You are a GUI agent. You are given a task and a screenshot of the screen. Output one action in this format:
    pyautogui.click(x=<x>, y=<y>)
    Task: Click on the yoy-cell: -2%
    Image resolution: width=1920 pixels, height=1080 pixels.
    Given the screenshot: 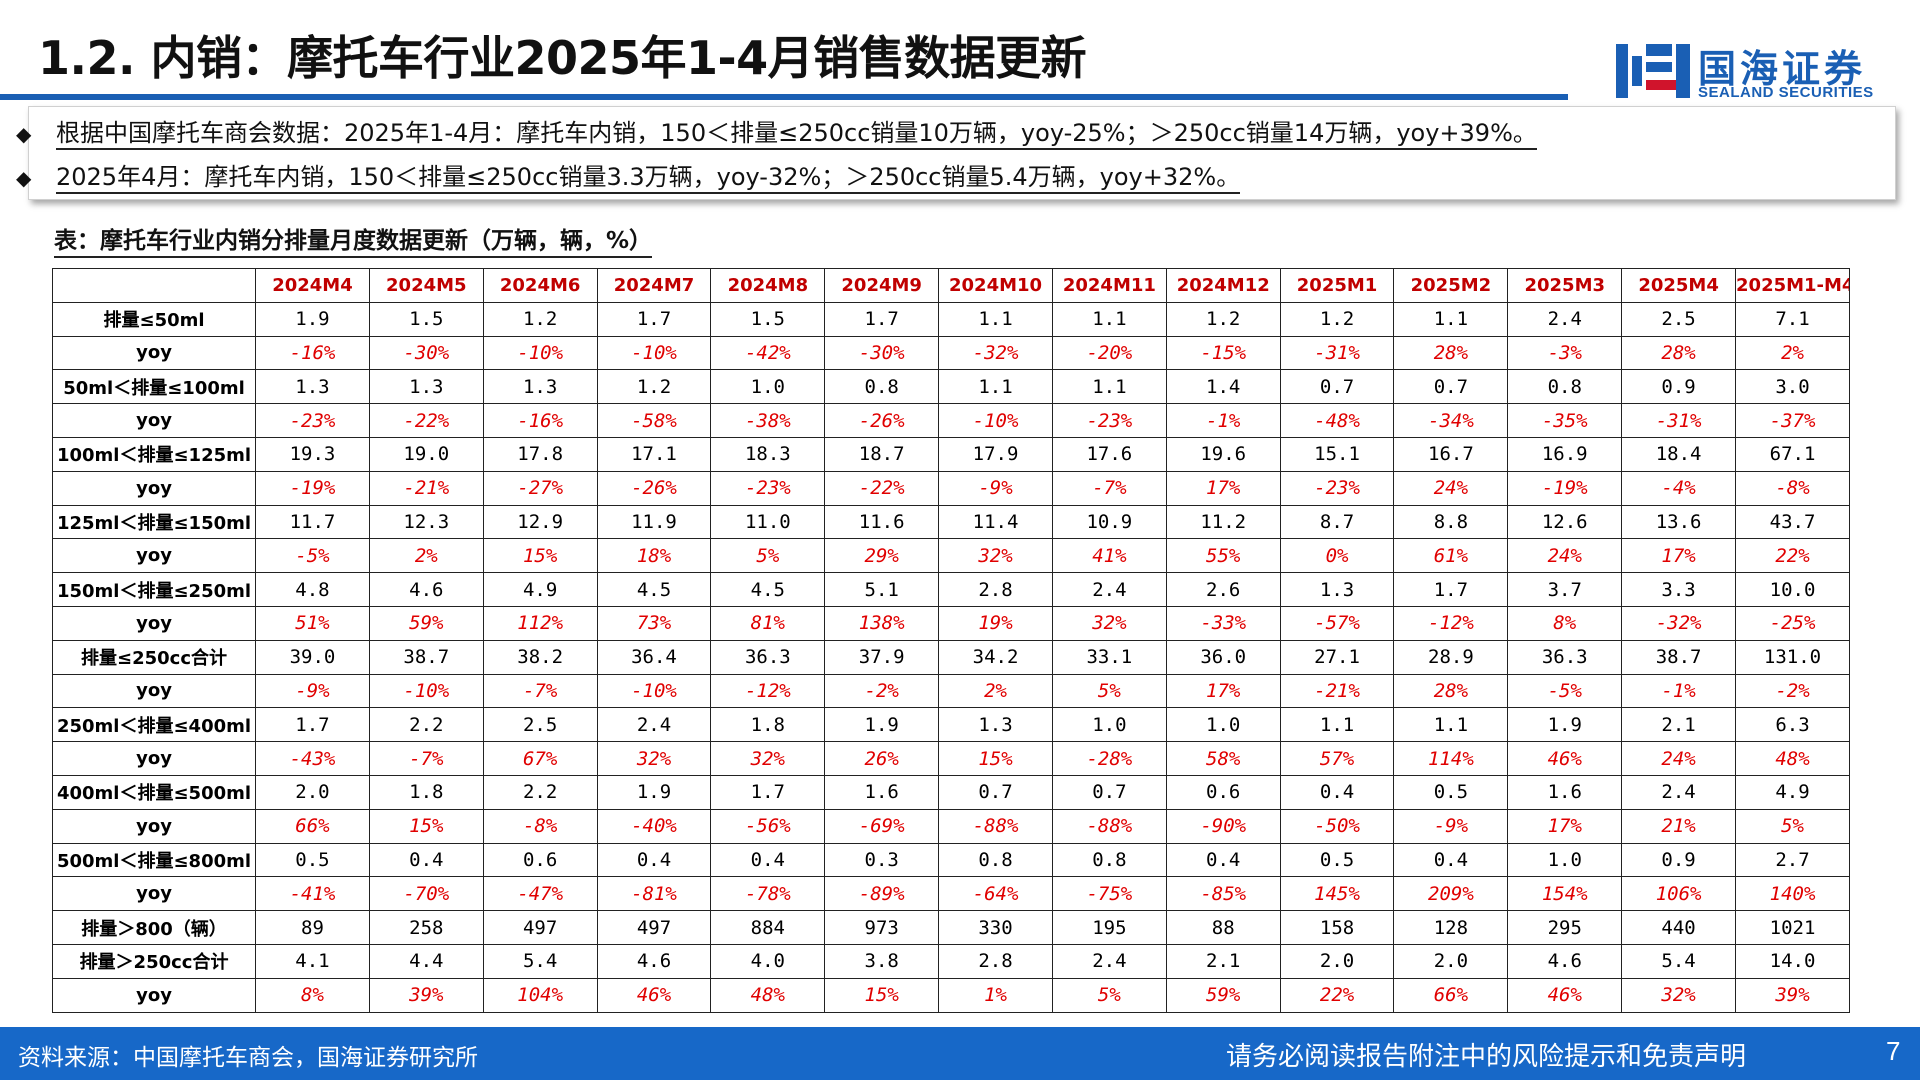 What is the action you would take?
    pyautogui.click(x=1792, y=691)
    